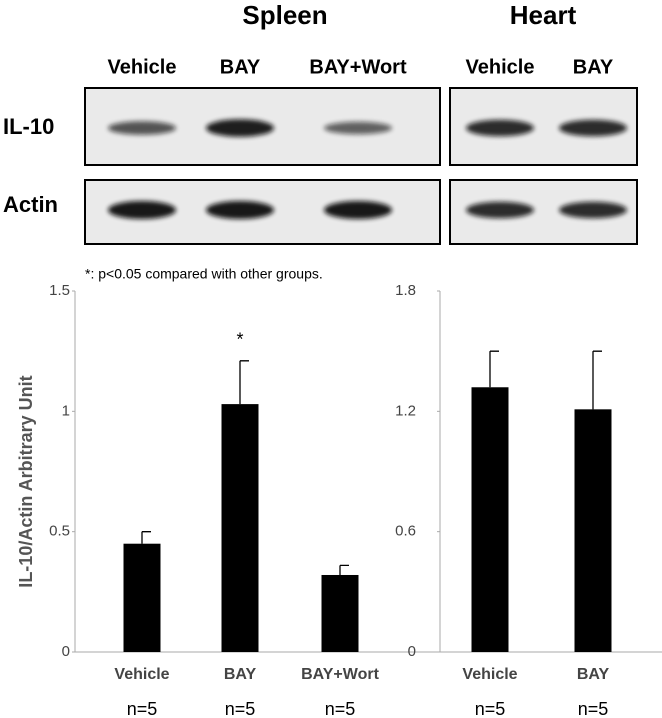  What do you see at coordinates (28, 126) in the screenshot?
I see `row-label: IL-10` at bounding box center [28, 126].